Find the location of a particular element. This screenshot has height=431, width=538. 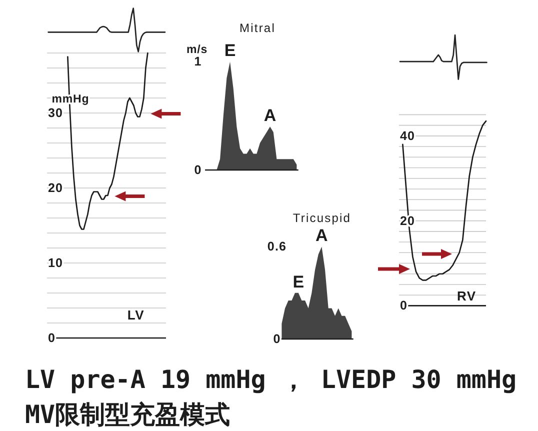

y-tick-label: 10 is located at coordinates (56, 263).